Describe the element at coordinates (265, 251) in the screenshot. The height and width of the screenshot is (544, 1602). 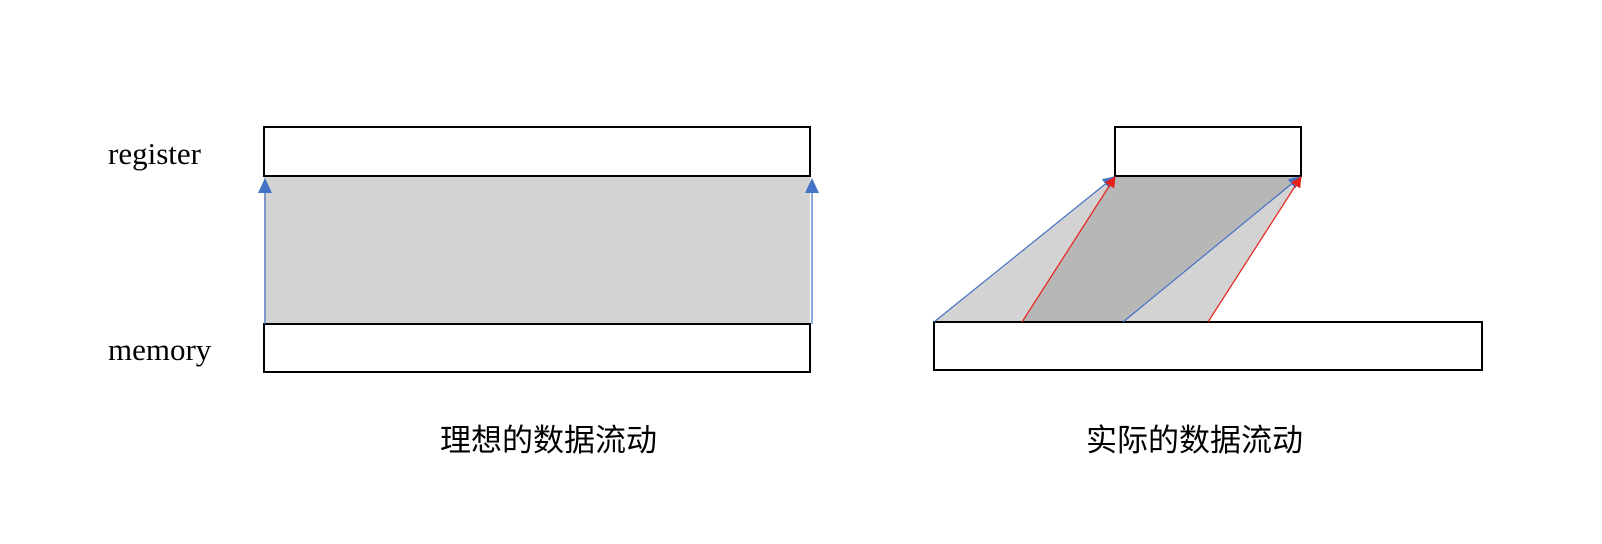
I see `ideal-arrow-left` at that location.